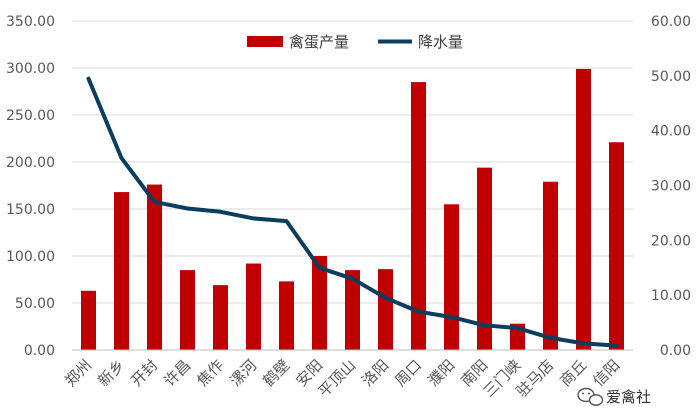 Image resolution: width=700 pixels, height=418 pixels. I want to click on right-tick-label: 60.00, so click(671, 22).